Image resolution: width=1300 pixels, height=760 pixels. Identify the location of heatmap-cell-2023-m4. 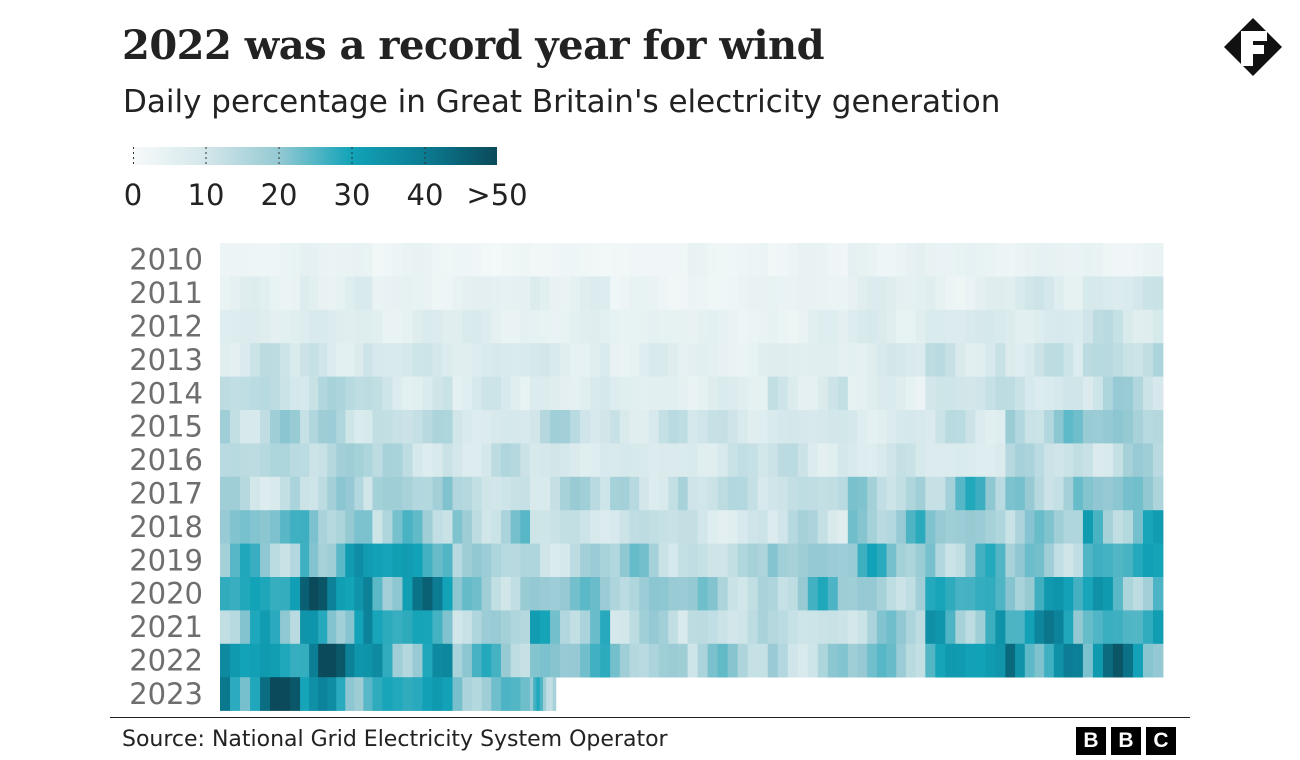
(515, 694).